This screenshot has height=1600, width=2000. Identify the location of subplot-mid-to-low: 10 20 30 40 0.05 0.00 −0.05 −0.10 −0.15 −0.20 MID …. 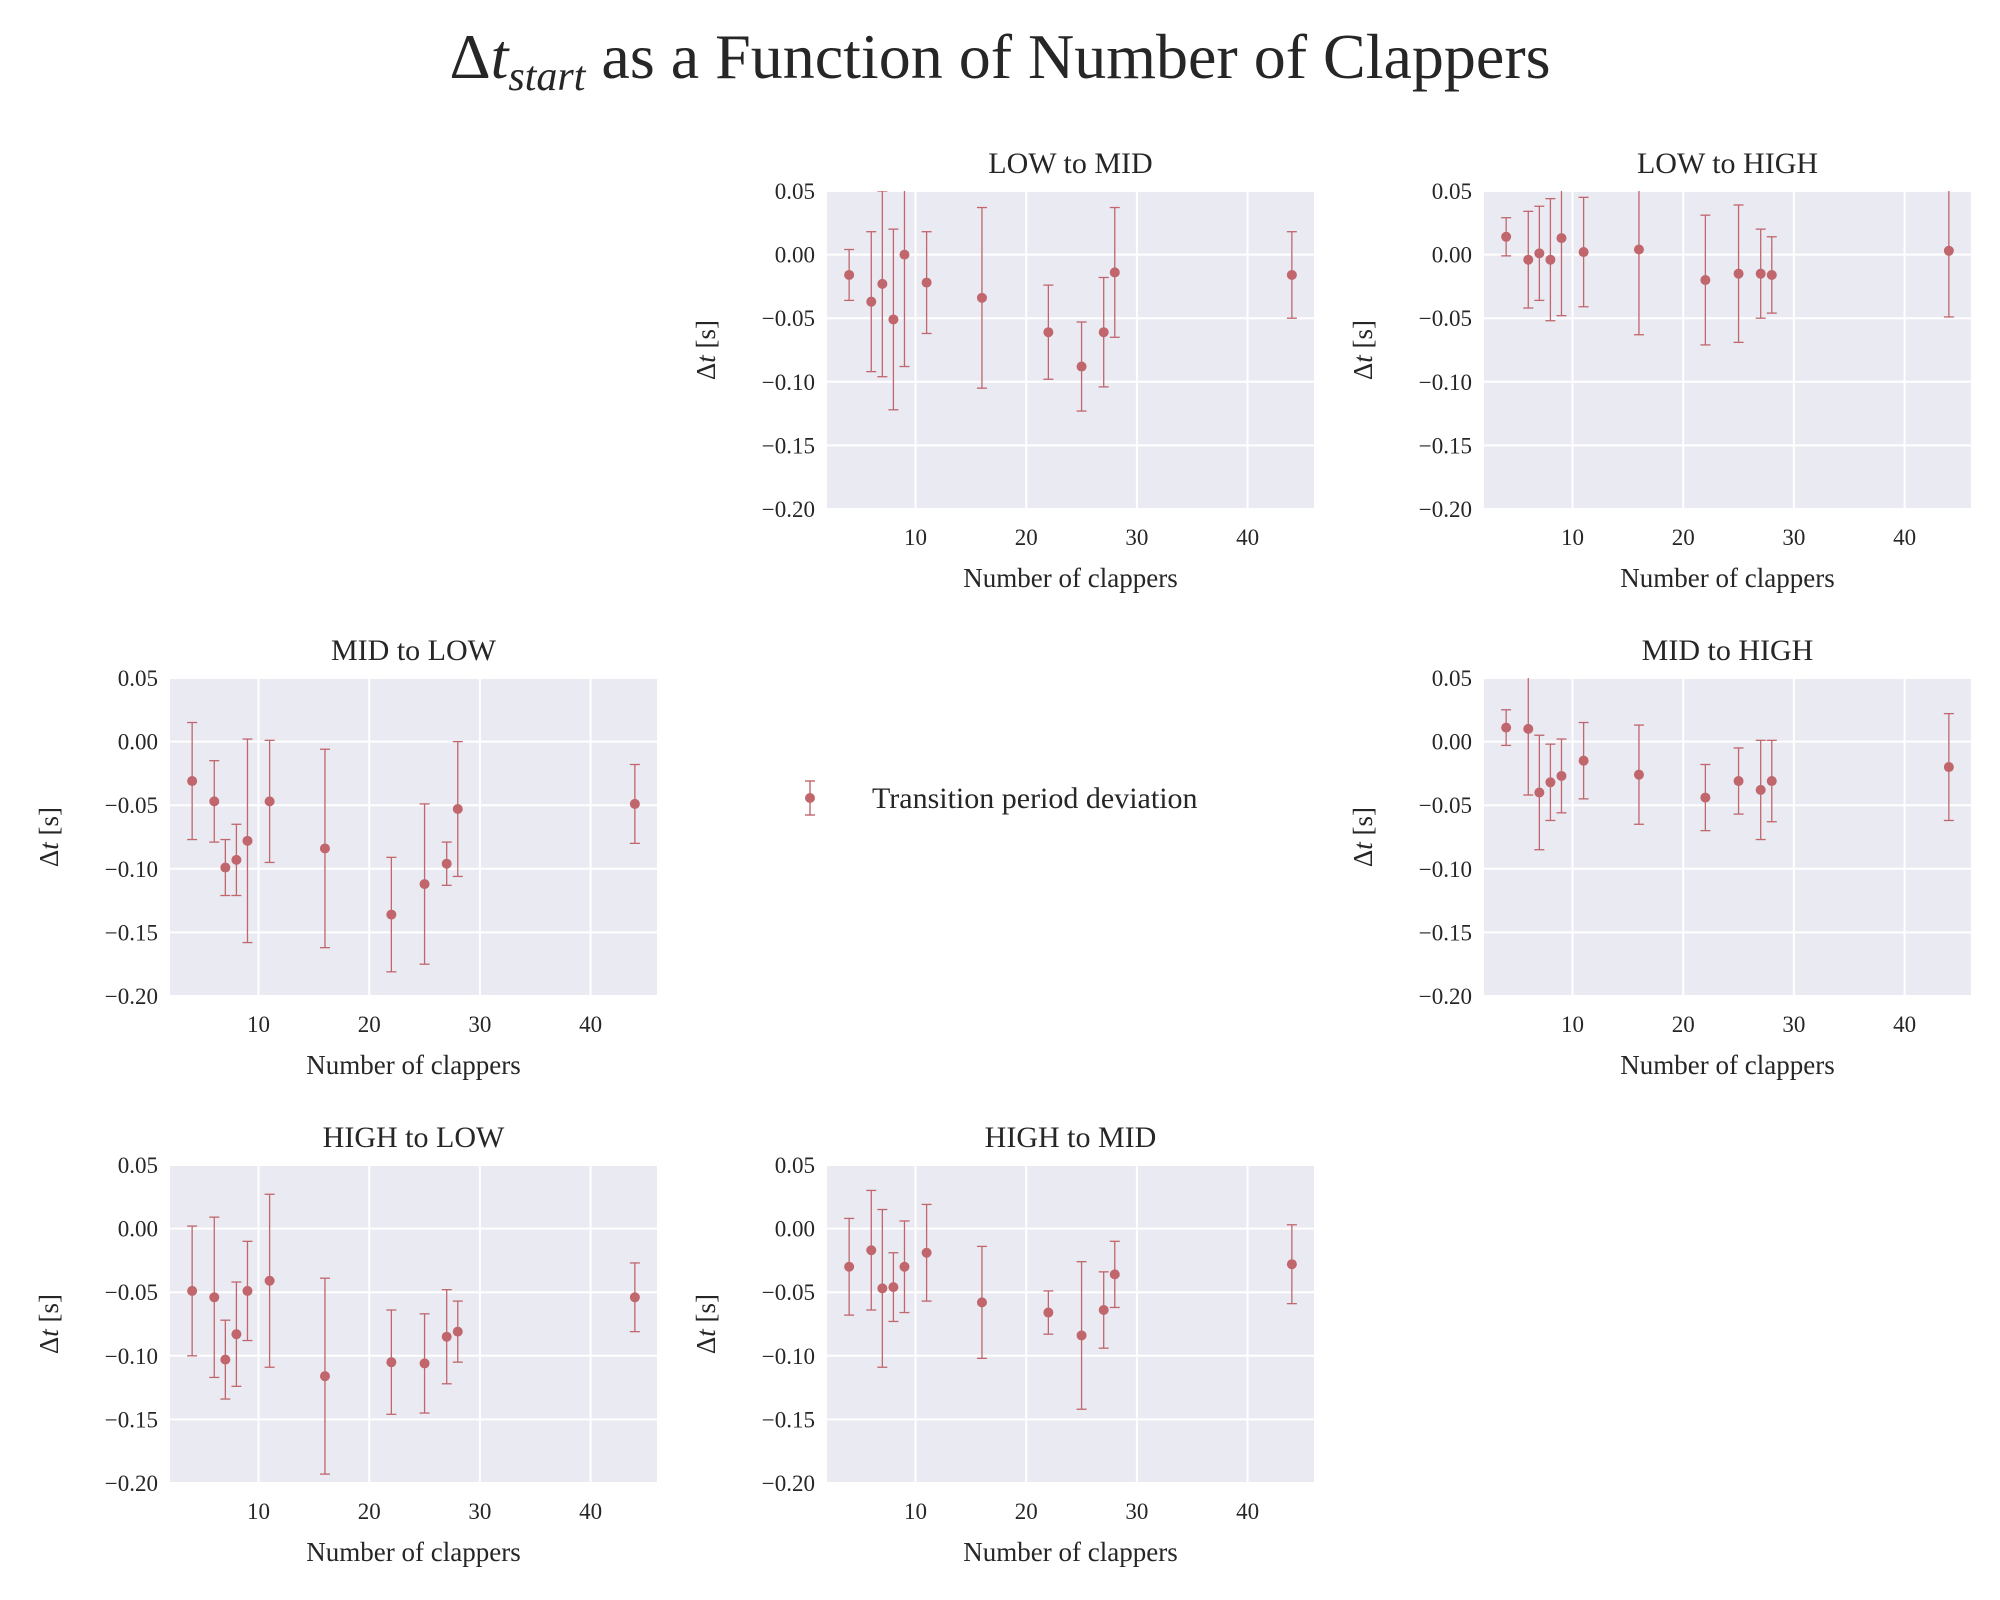
(345, 857).